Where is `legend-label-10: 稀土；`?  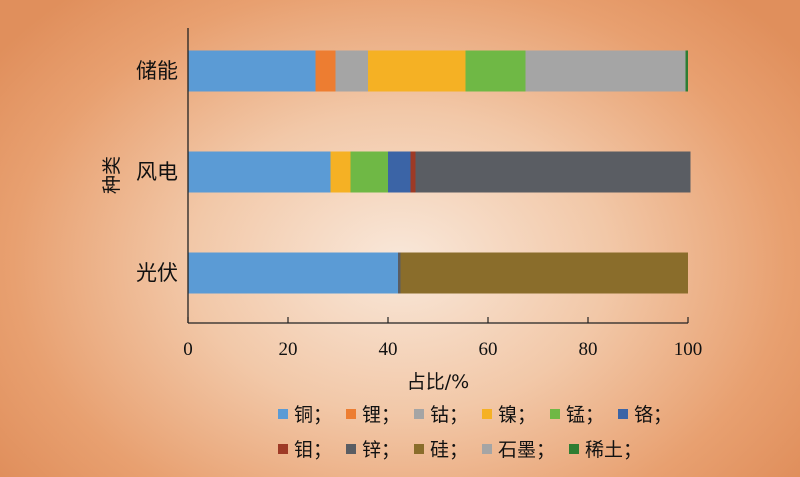 legend-label-10: 稀土； is located at coordinates (613, 450).